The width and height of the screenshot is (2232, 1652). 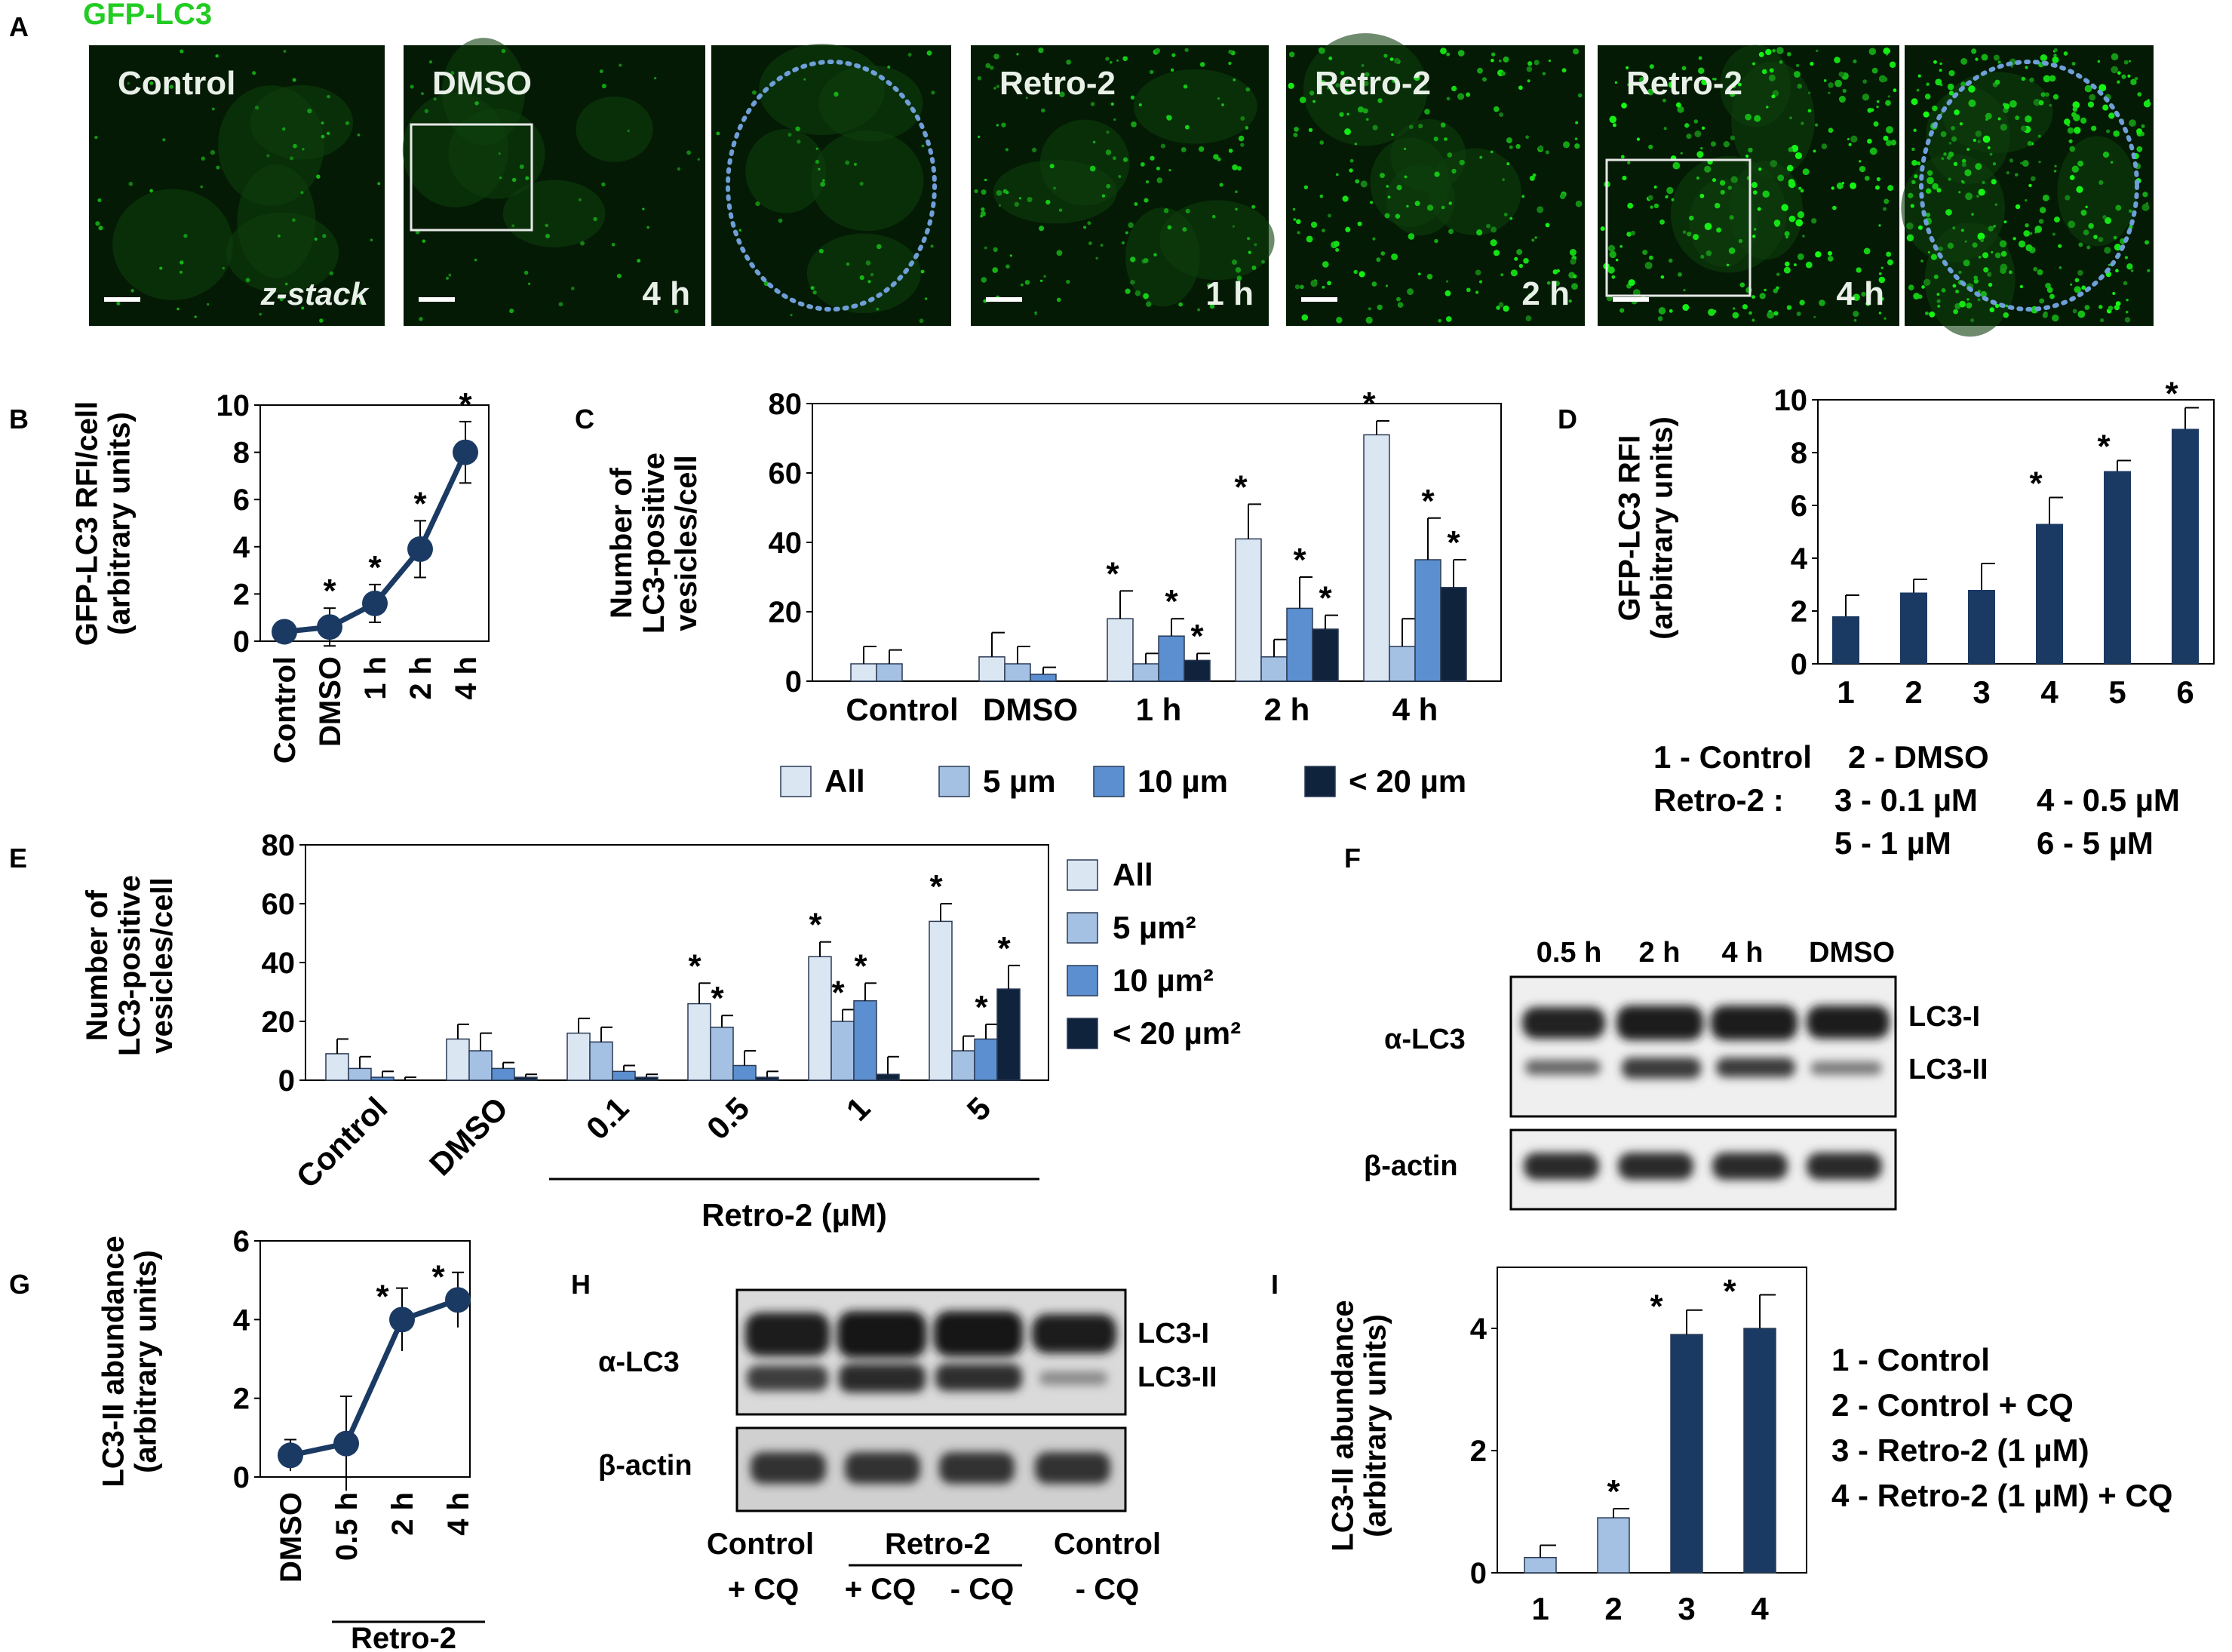 I want to click on cell-body, so click(x=614, y=129).